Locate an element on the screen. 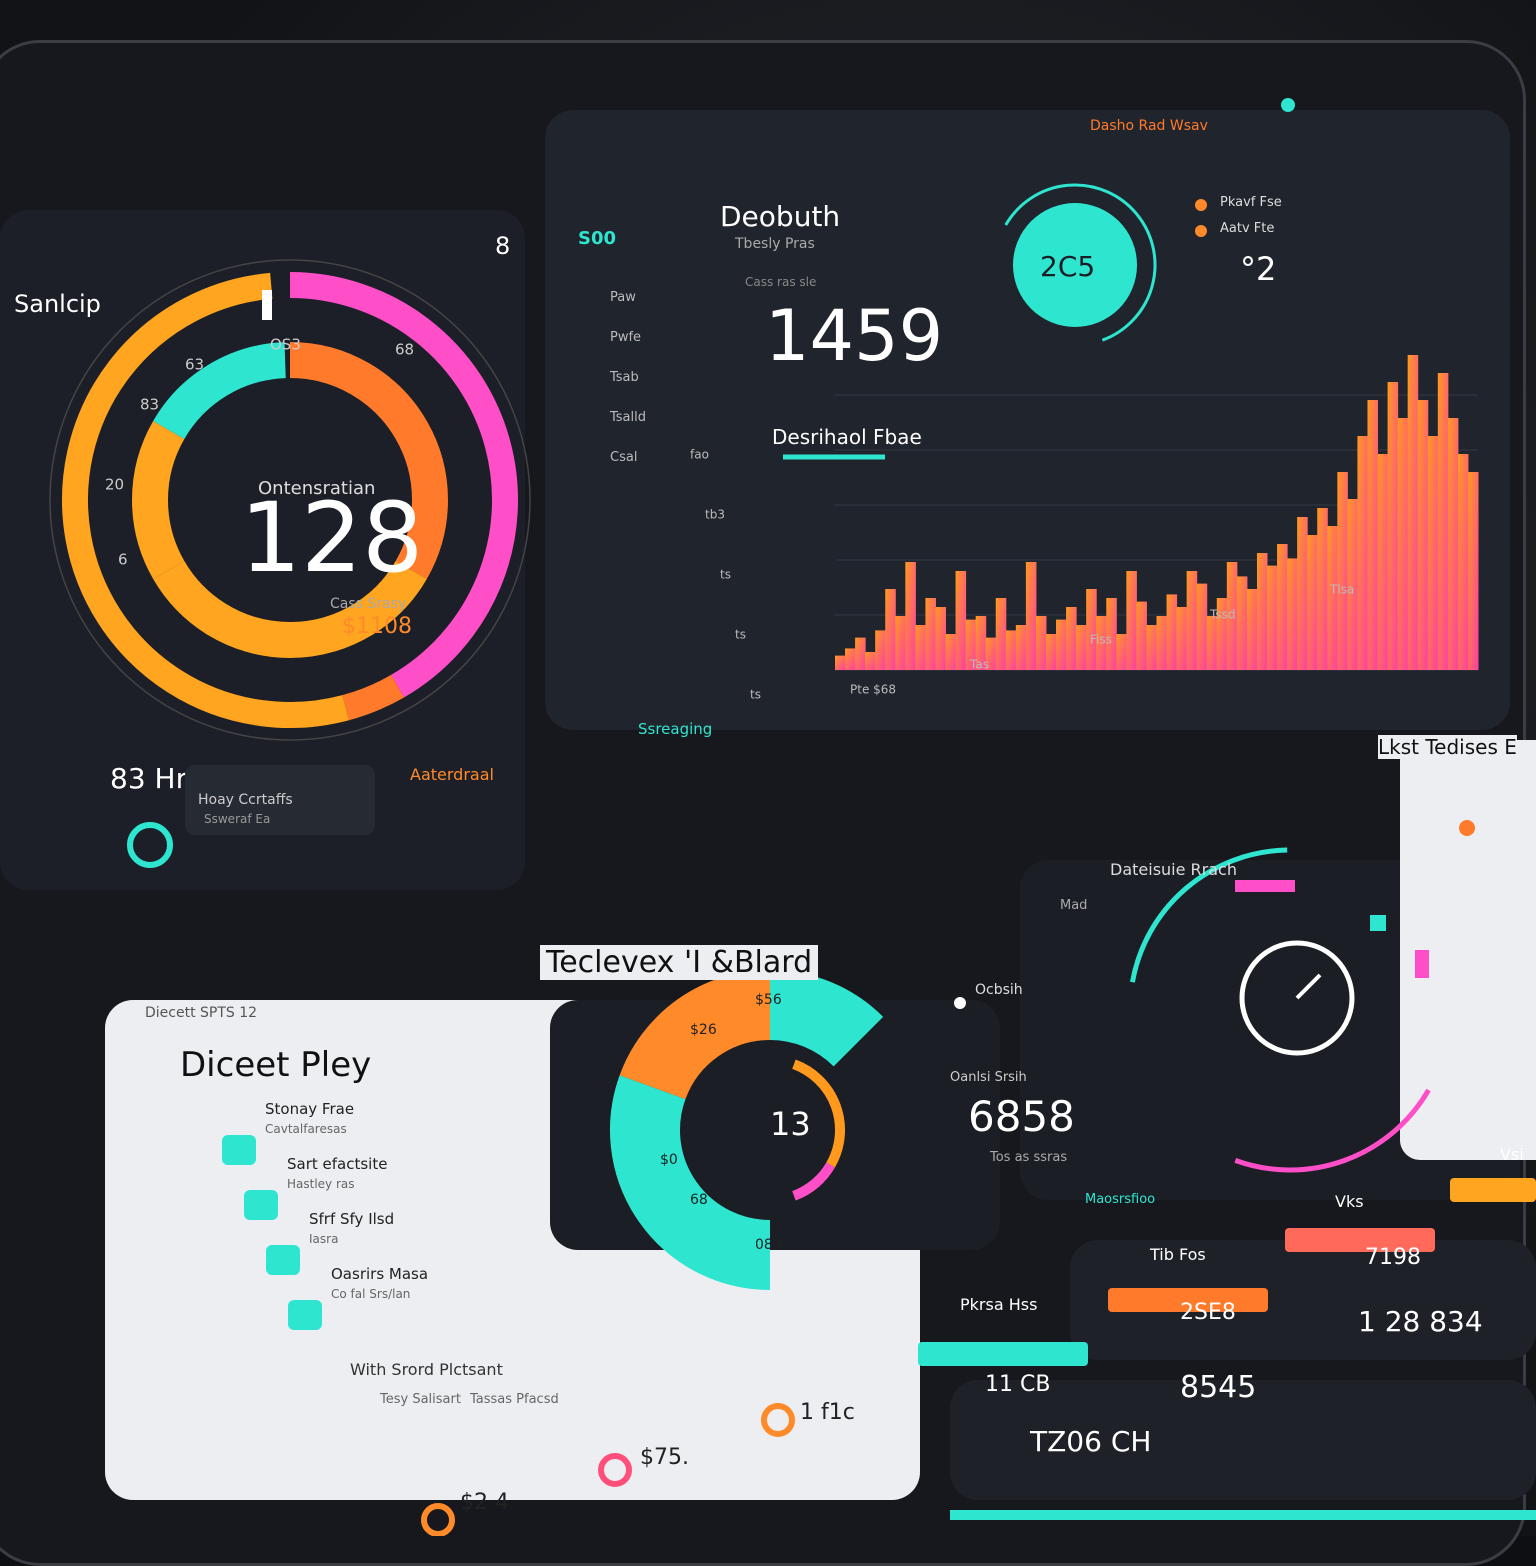 The image size is (1536, 1566). dial-face is located at coordinates (1297, 998).